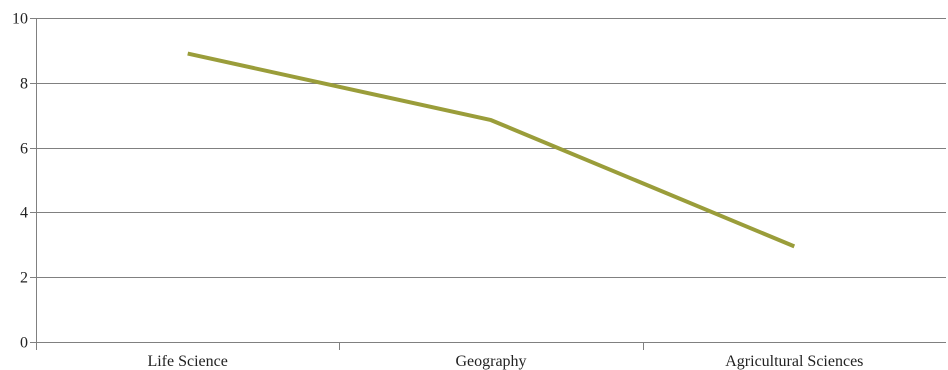 The width and height of the screenshot is (948, 370). Describe the element at coordinates (24, 213) in the screenshot. I see `y-tick-label-4: 4` at that location.